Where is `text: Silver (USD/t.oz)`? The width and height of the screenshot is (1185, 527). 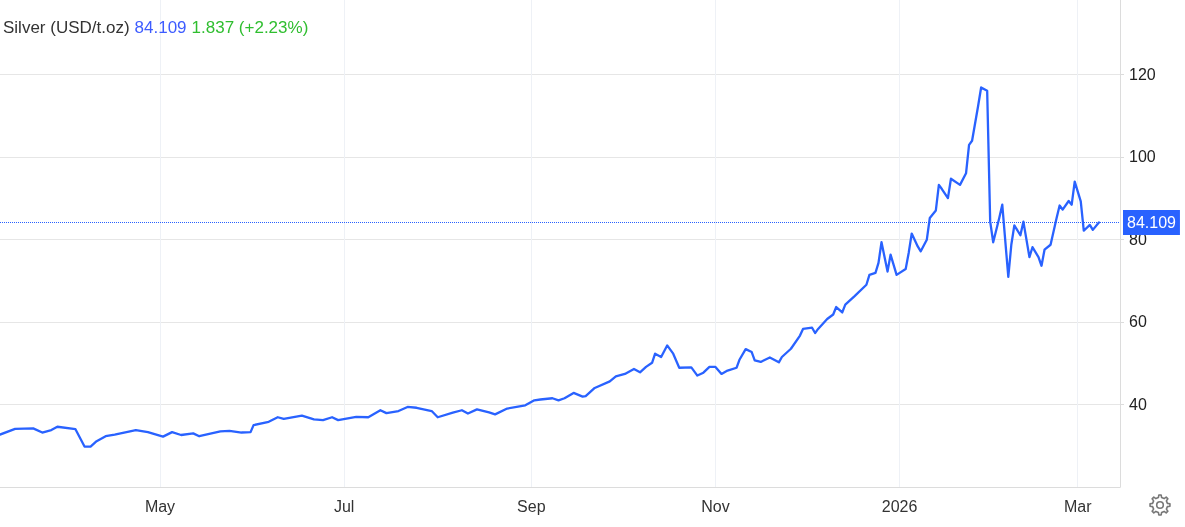 text: Silver (USD/t.oz) is located at coordinates (66, 27).